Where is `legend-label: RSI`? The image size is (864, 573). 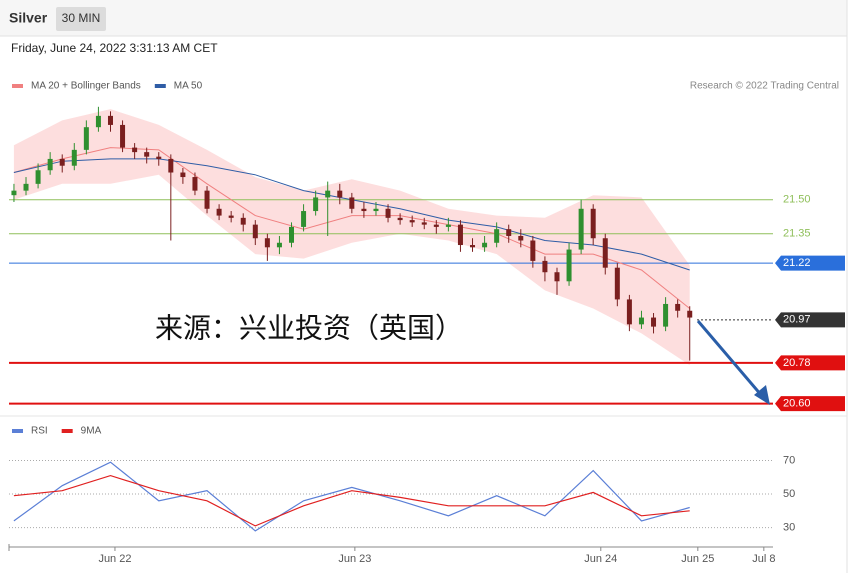 legend-label: RSI is located at coordinates (39, 431).